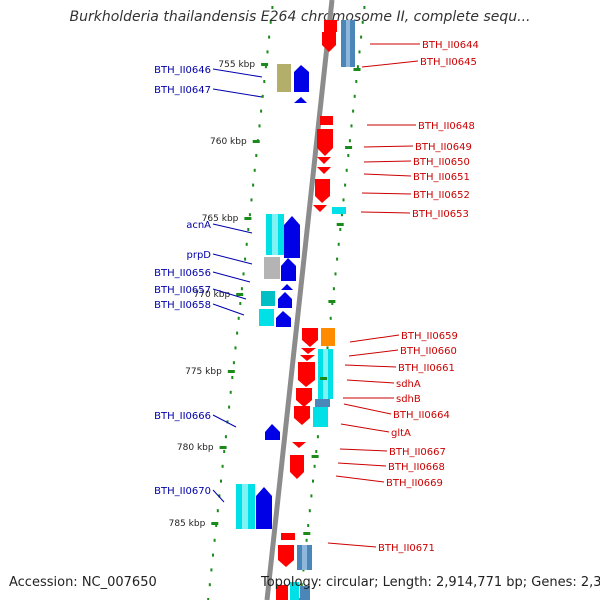 Image resolution: width=600 pixels, height=600 pixels. I want to click on gene-label-left: BTH_II0670, so click(182, 491).